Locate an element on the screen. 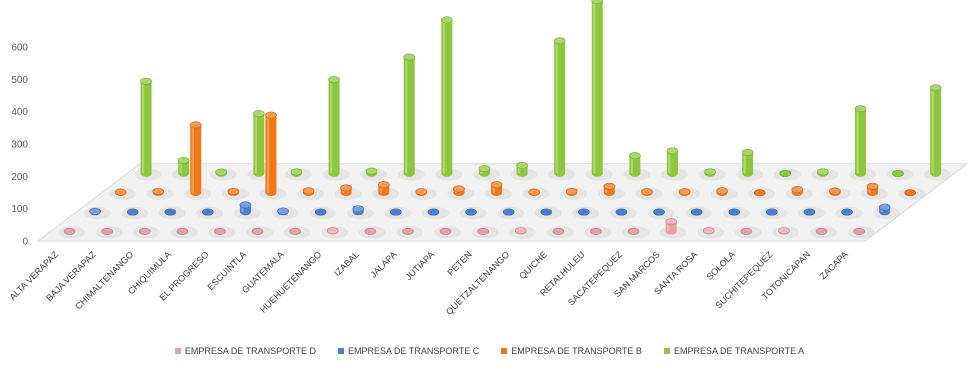 The image size is (979, 366). legend-item-b: EMPRESA DE TRANSPORTE B is located at coordinates (571, 351).